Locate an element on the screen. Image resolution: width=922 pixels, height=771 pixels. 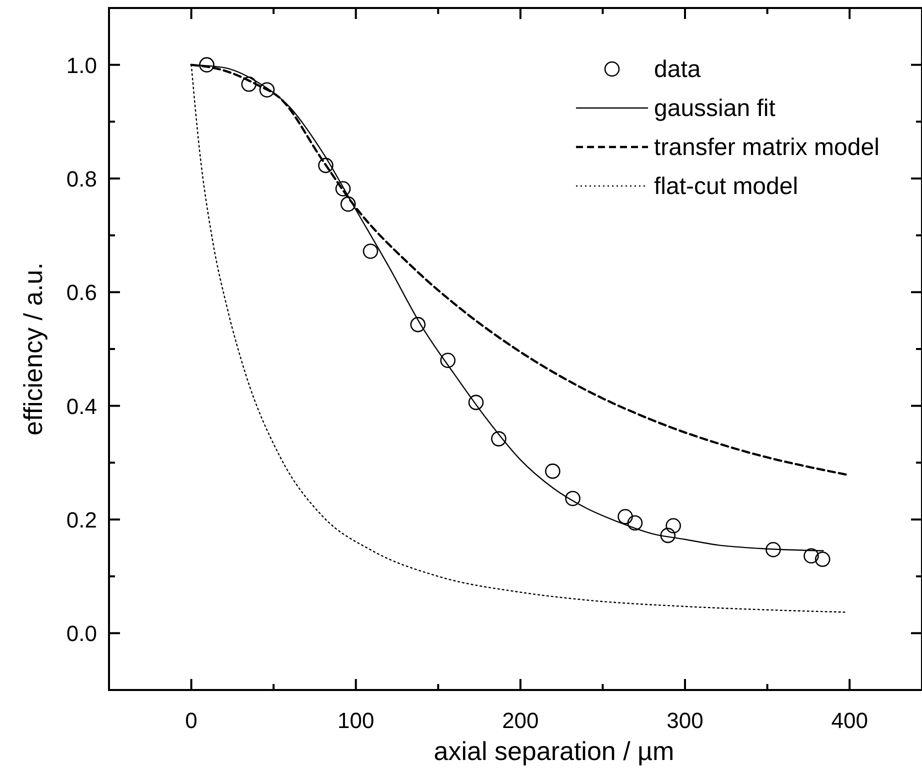
legend-label: data is located at coordinates (678, 69).